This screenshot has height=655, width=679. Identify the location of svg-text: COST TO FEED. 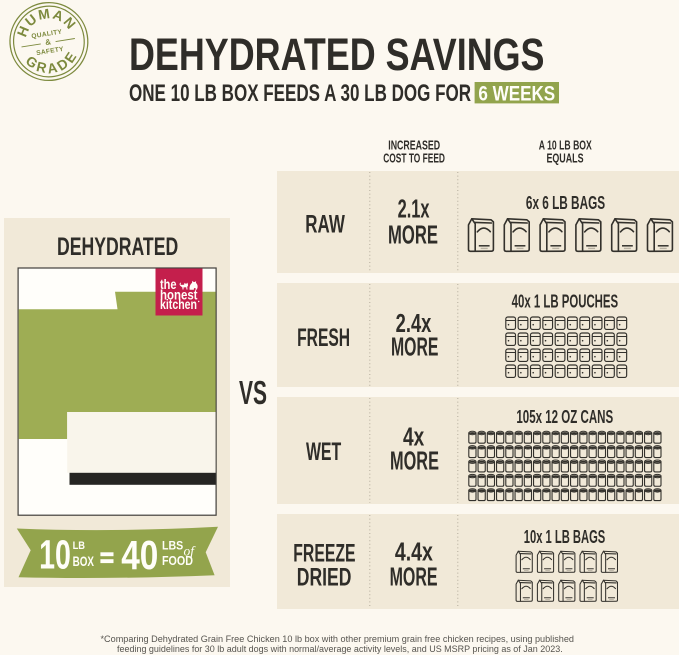
(414, 158).